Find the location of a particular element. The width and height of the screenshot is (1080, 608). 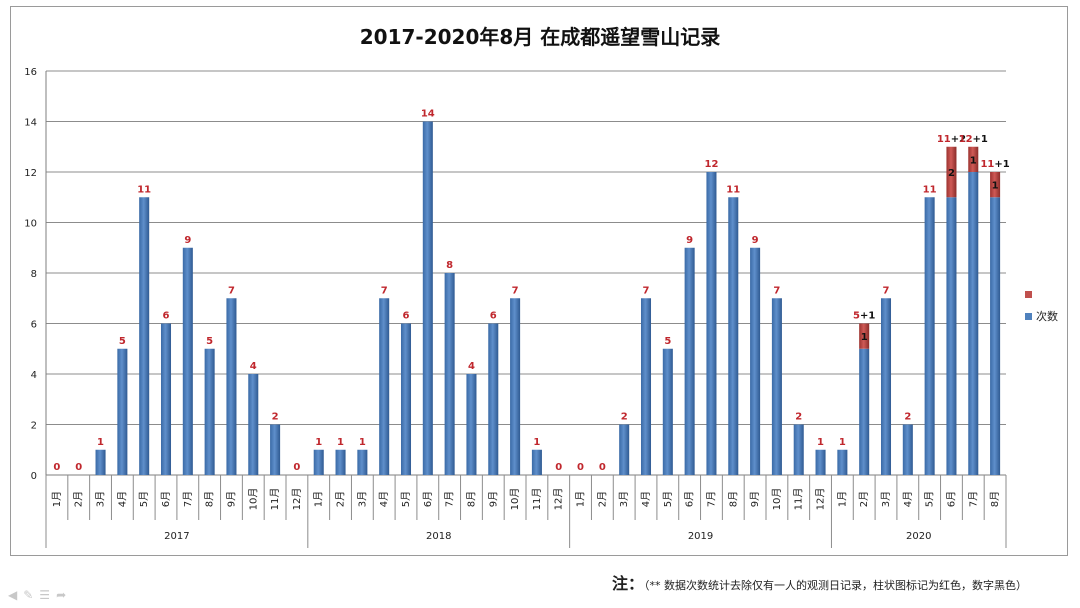

y-tick-label: 2 is located at coordinates (34, 426).